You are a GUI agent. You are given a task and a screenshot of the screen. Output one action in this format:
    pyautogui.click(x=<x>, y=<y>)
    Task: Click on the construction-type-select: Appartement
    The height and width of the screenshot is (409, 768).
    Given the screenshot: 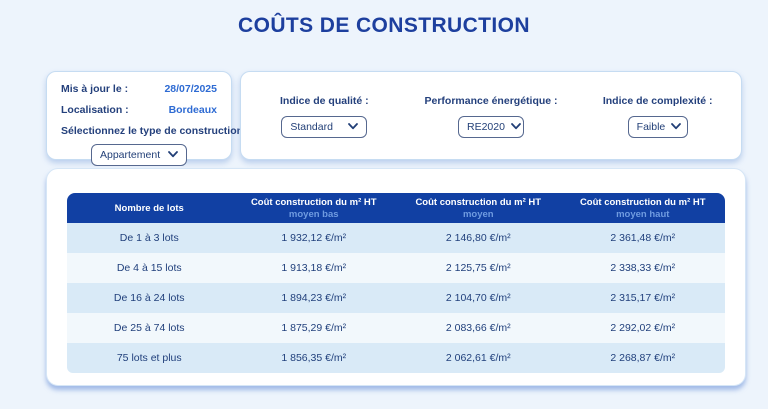 What is the action you would take?
    pyautogui.click(x=139, y=155)
    